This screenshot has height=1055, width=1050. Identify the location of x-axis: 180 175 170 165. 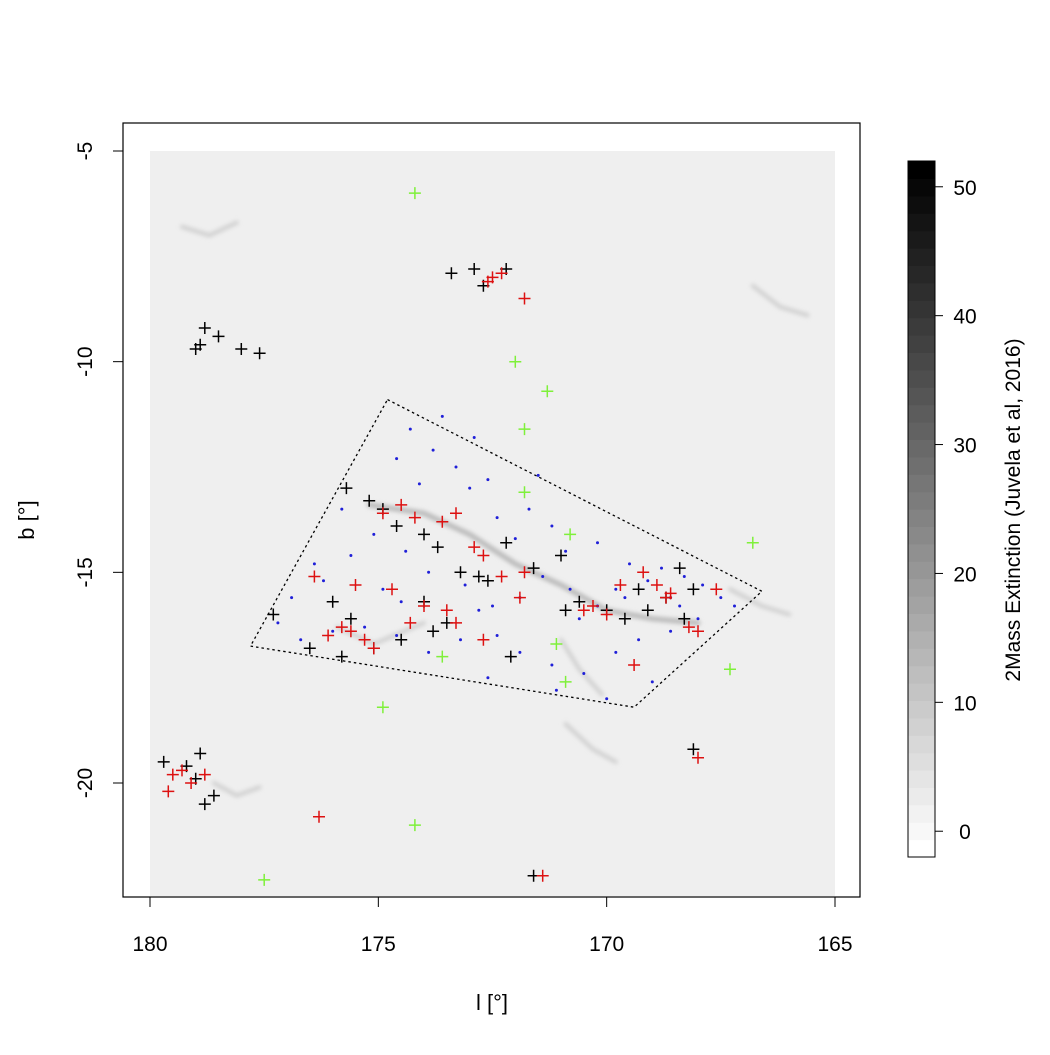
(492, 926).